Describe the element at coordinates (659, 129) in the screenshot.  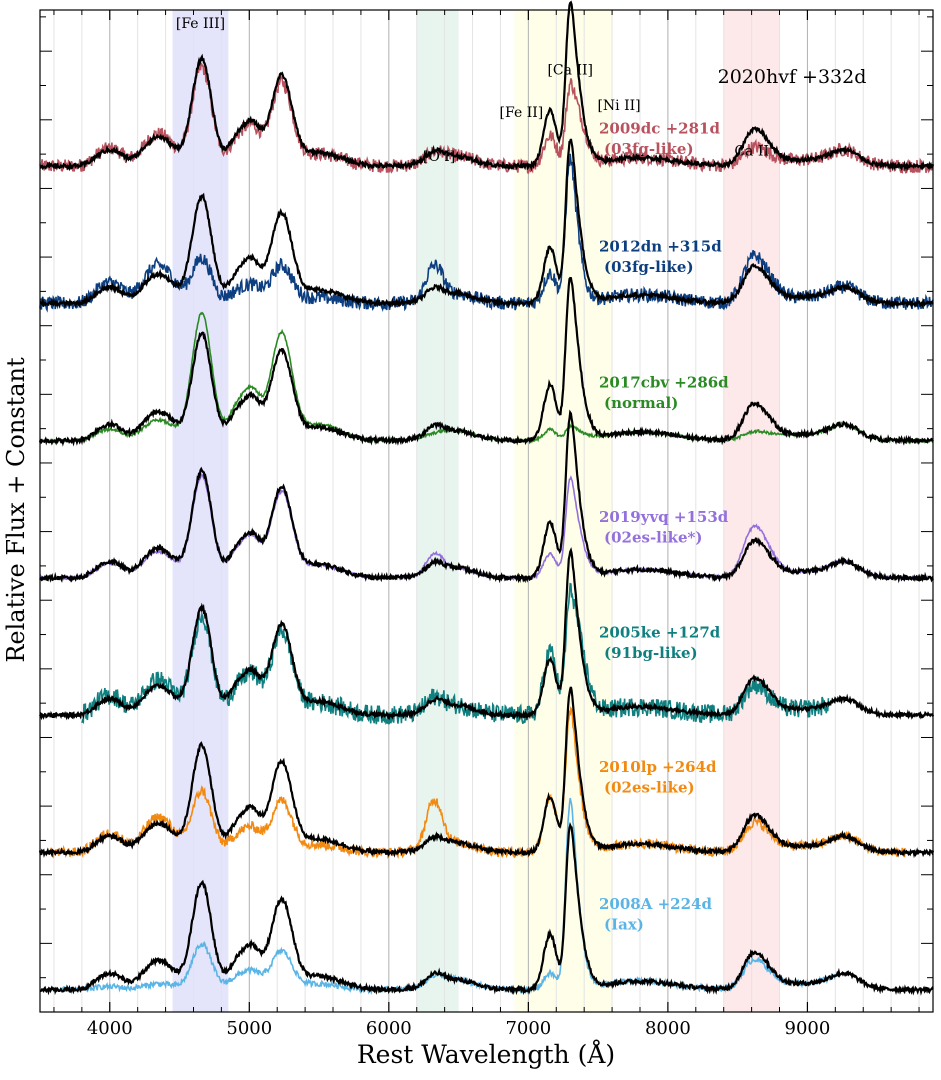
I see `series-label-0: 2009dc +281d` at that location.